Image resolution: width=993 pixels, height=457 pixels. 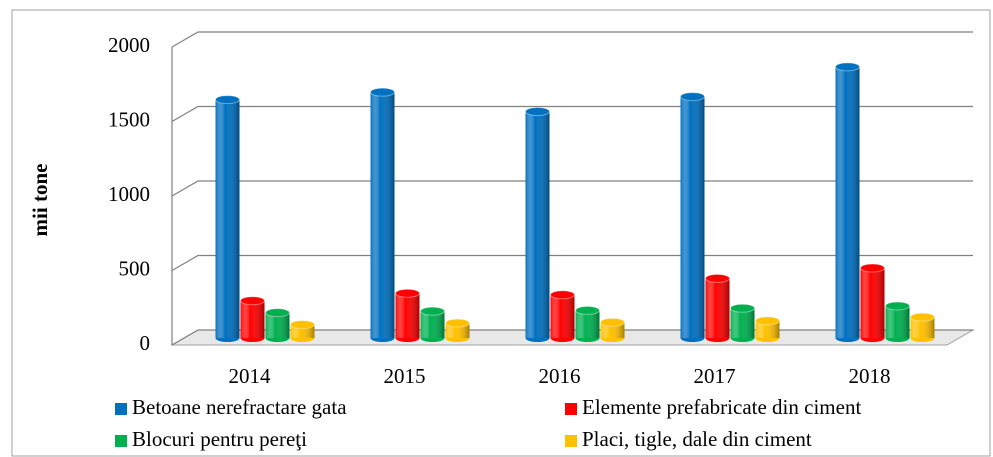 I want to click on legend-label: Blocuri pentru pereţi, so click(x=219, y=439).